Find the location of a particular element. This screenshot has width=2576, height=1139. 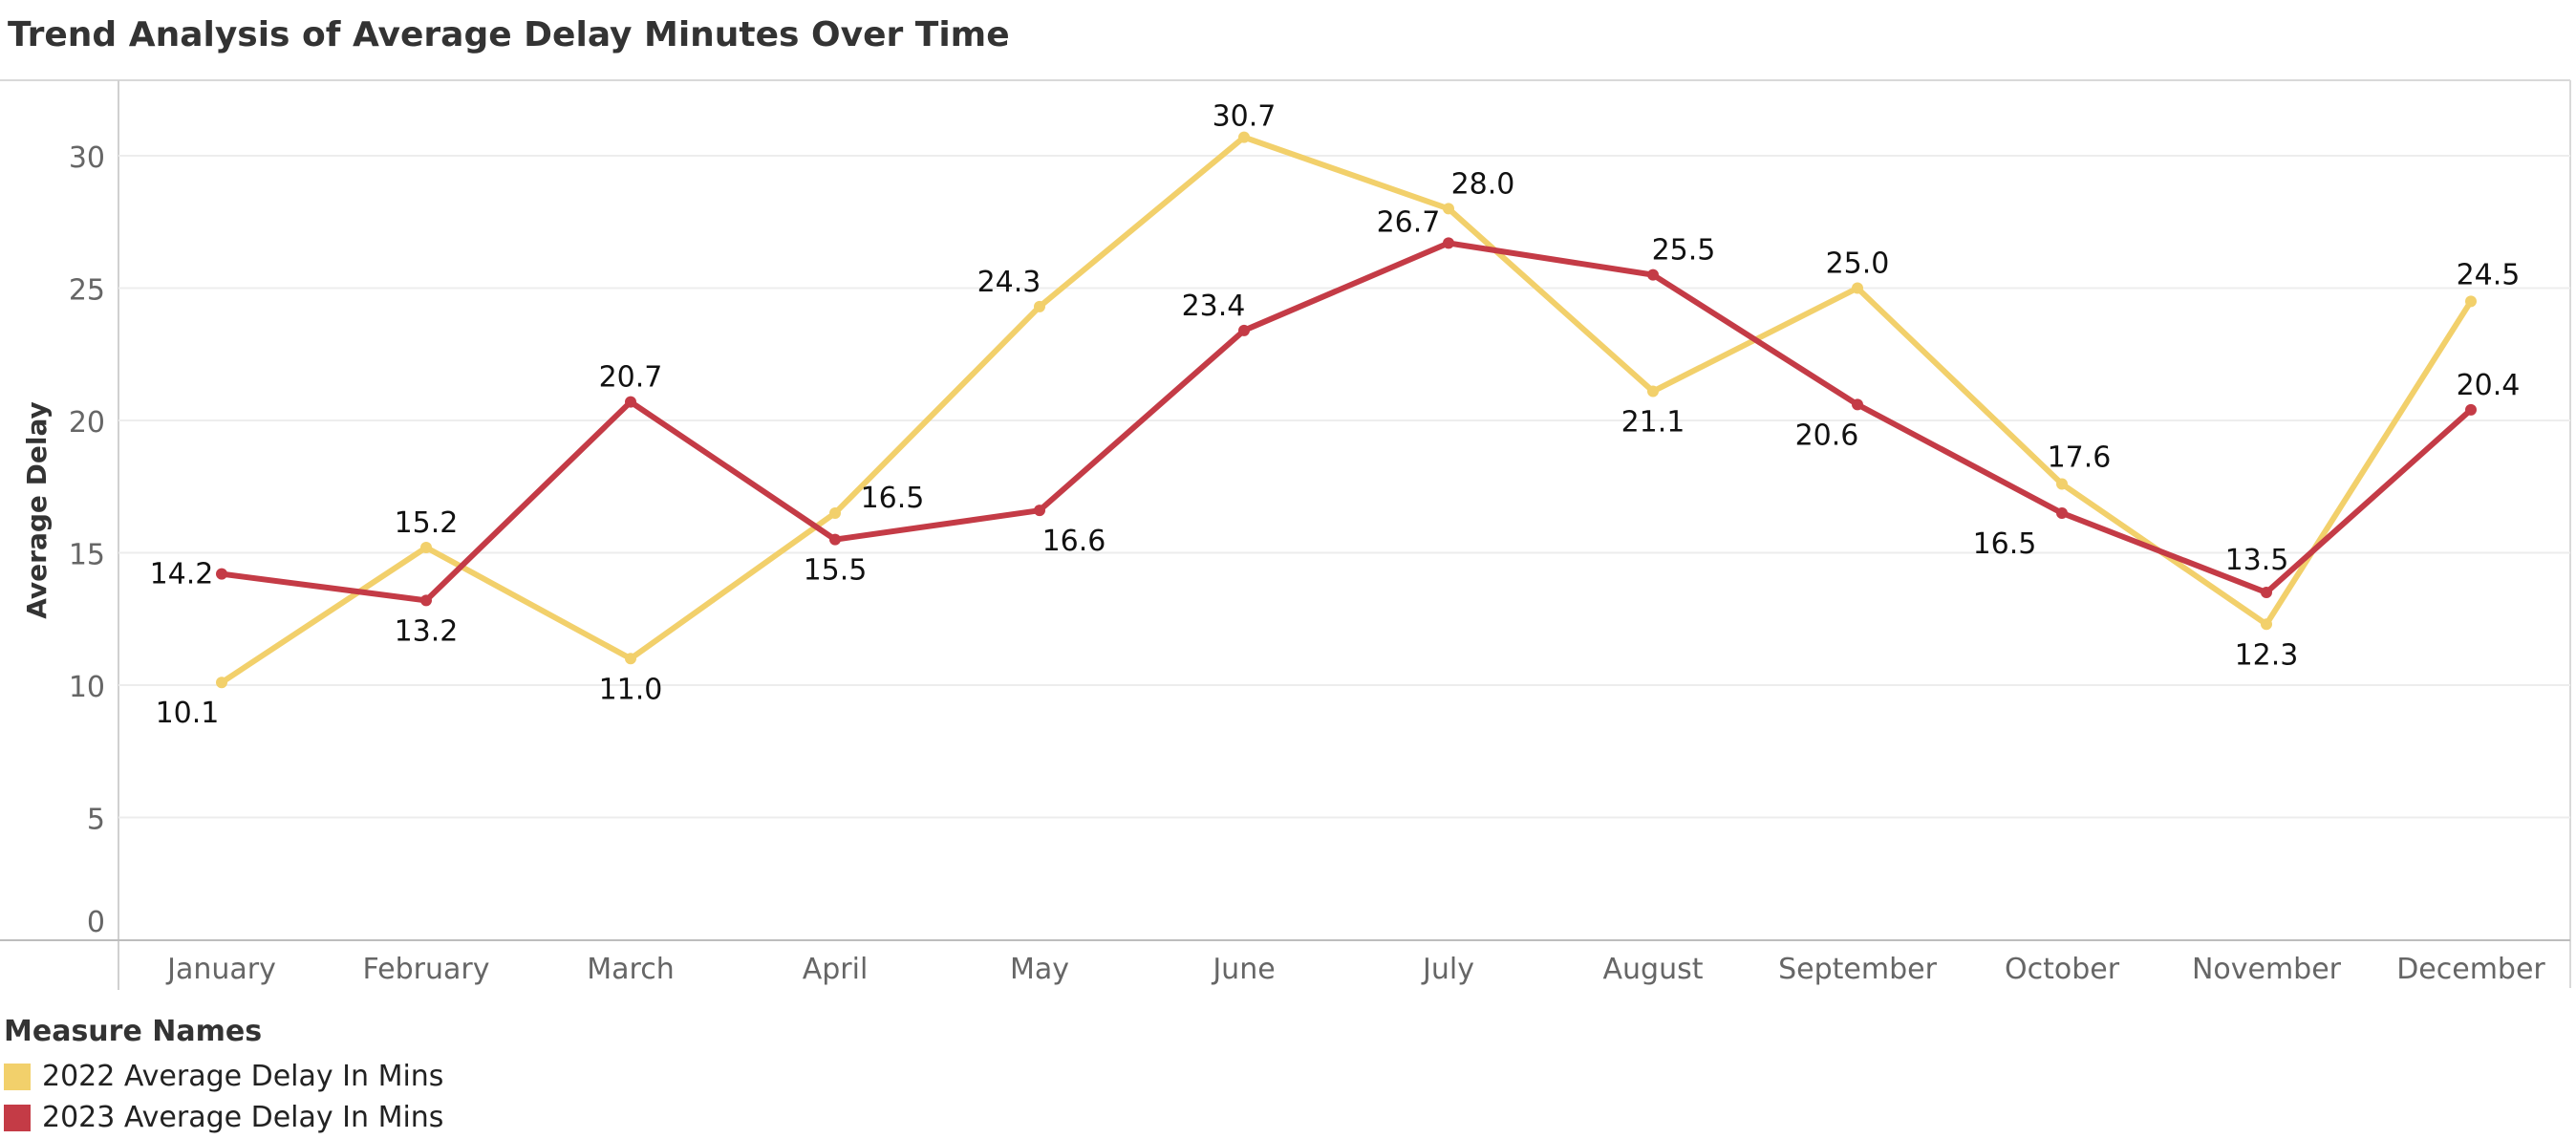

legend-item-2022: 2022 Average Delay In Mins is located at coordinates (223, 1076).